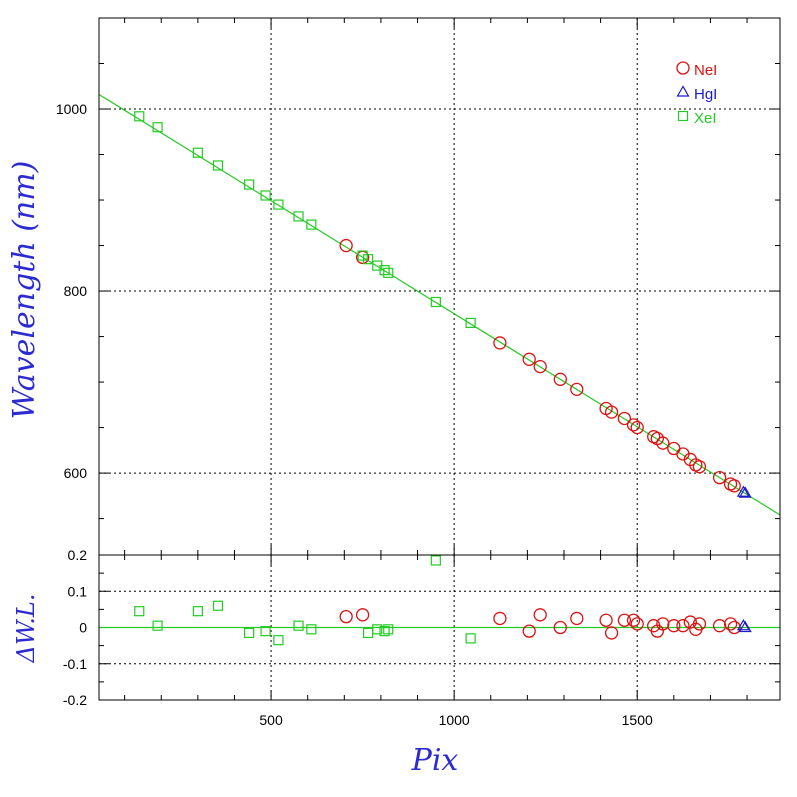  What do you see at coordinates (83, 628) in the screenshot?
I see `residuals-y-tick-label: 0` at bounding box center [83, 628].